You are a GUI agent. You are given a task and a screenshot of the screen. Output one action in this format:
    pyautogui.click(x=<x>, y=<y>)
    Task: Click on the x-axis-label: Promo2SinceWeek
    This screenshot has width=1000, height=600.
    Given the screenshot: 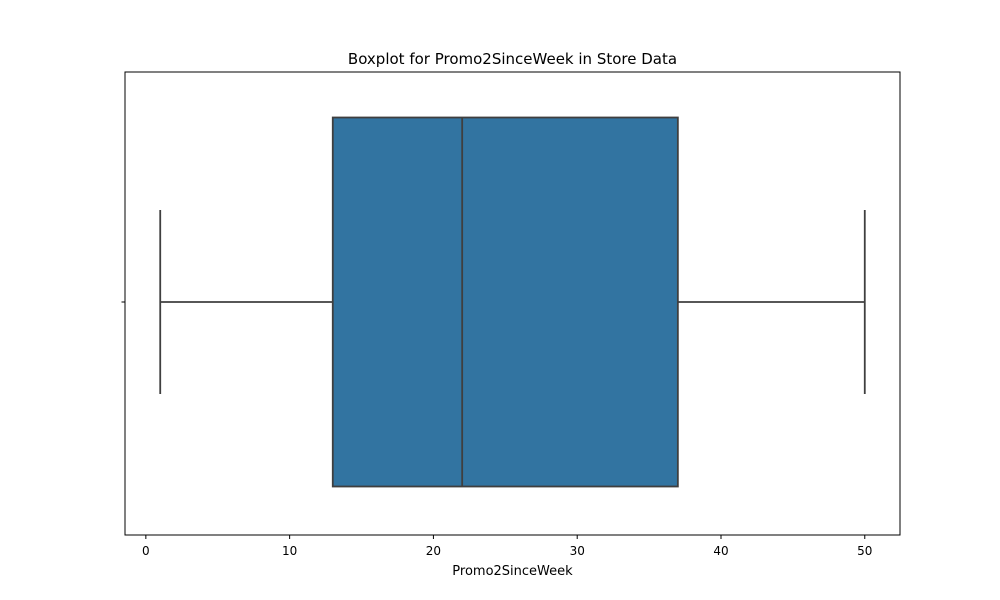 What is the action you would take?
    pyautogui.click(x=512, y=571)
    